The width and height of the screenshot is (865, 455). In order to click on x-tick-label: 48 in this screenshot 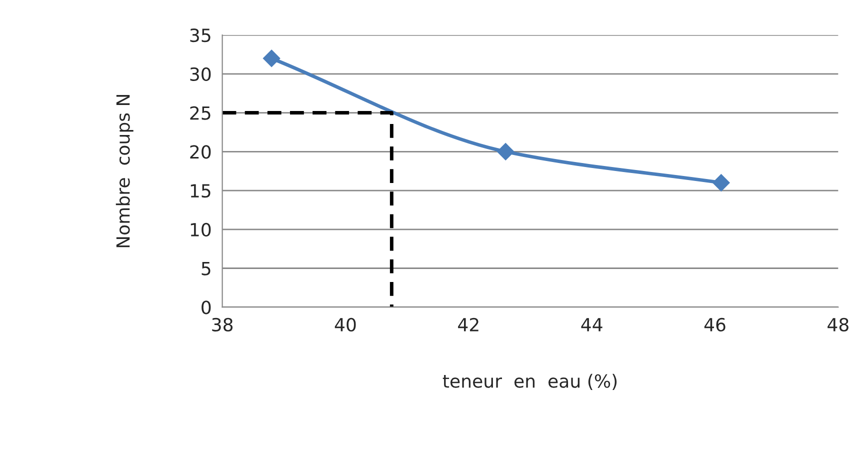, I will do `click(838, 325)`.